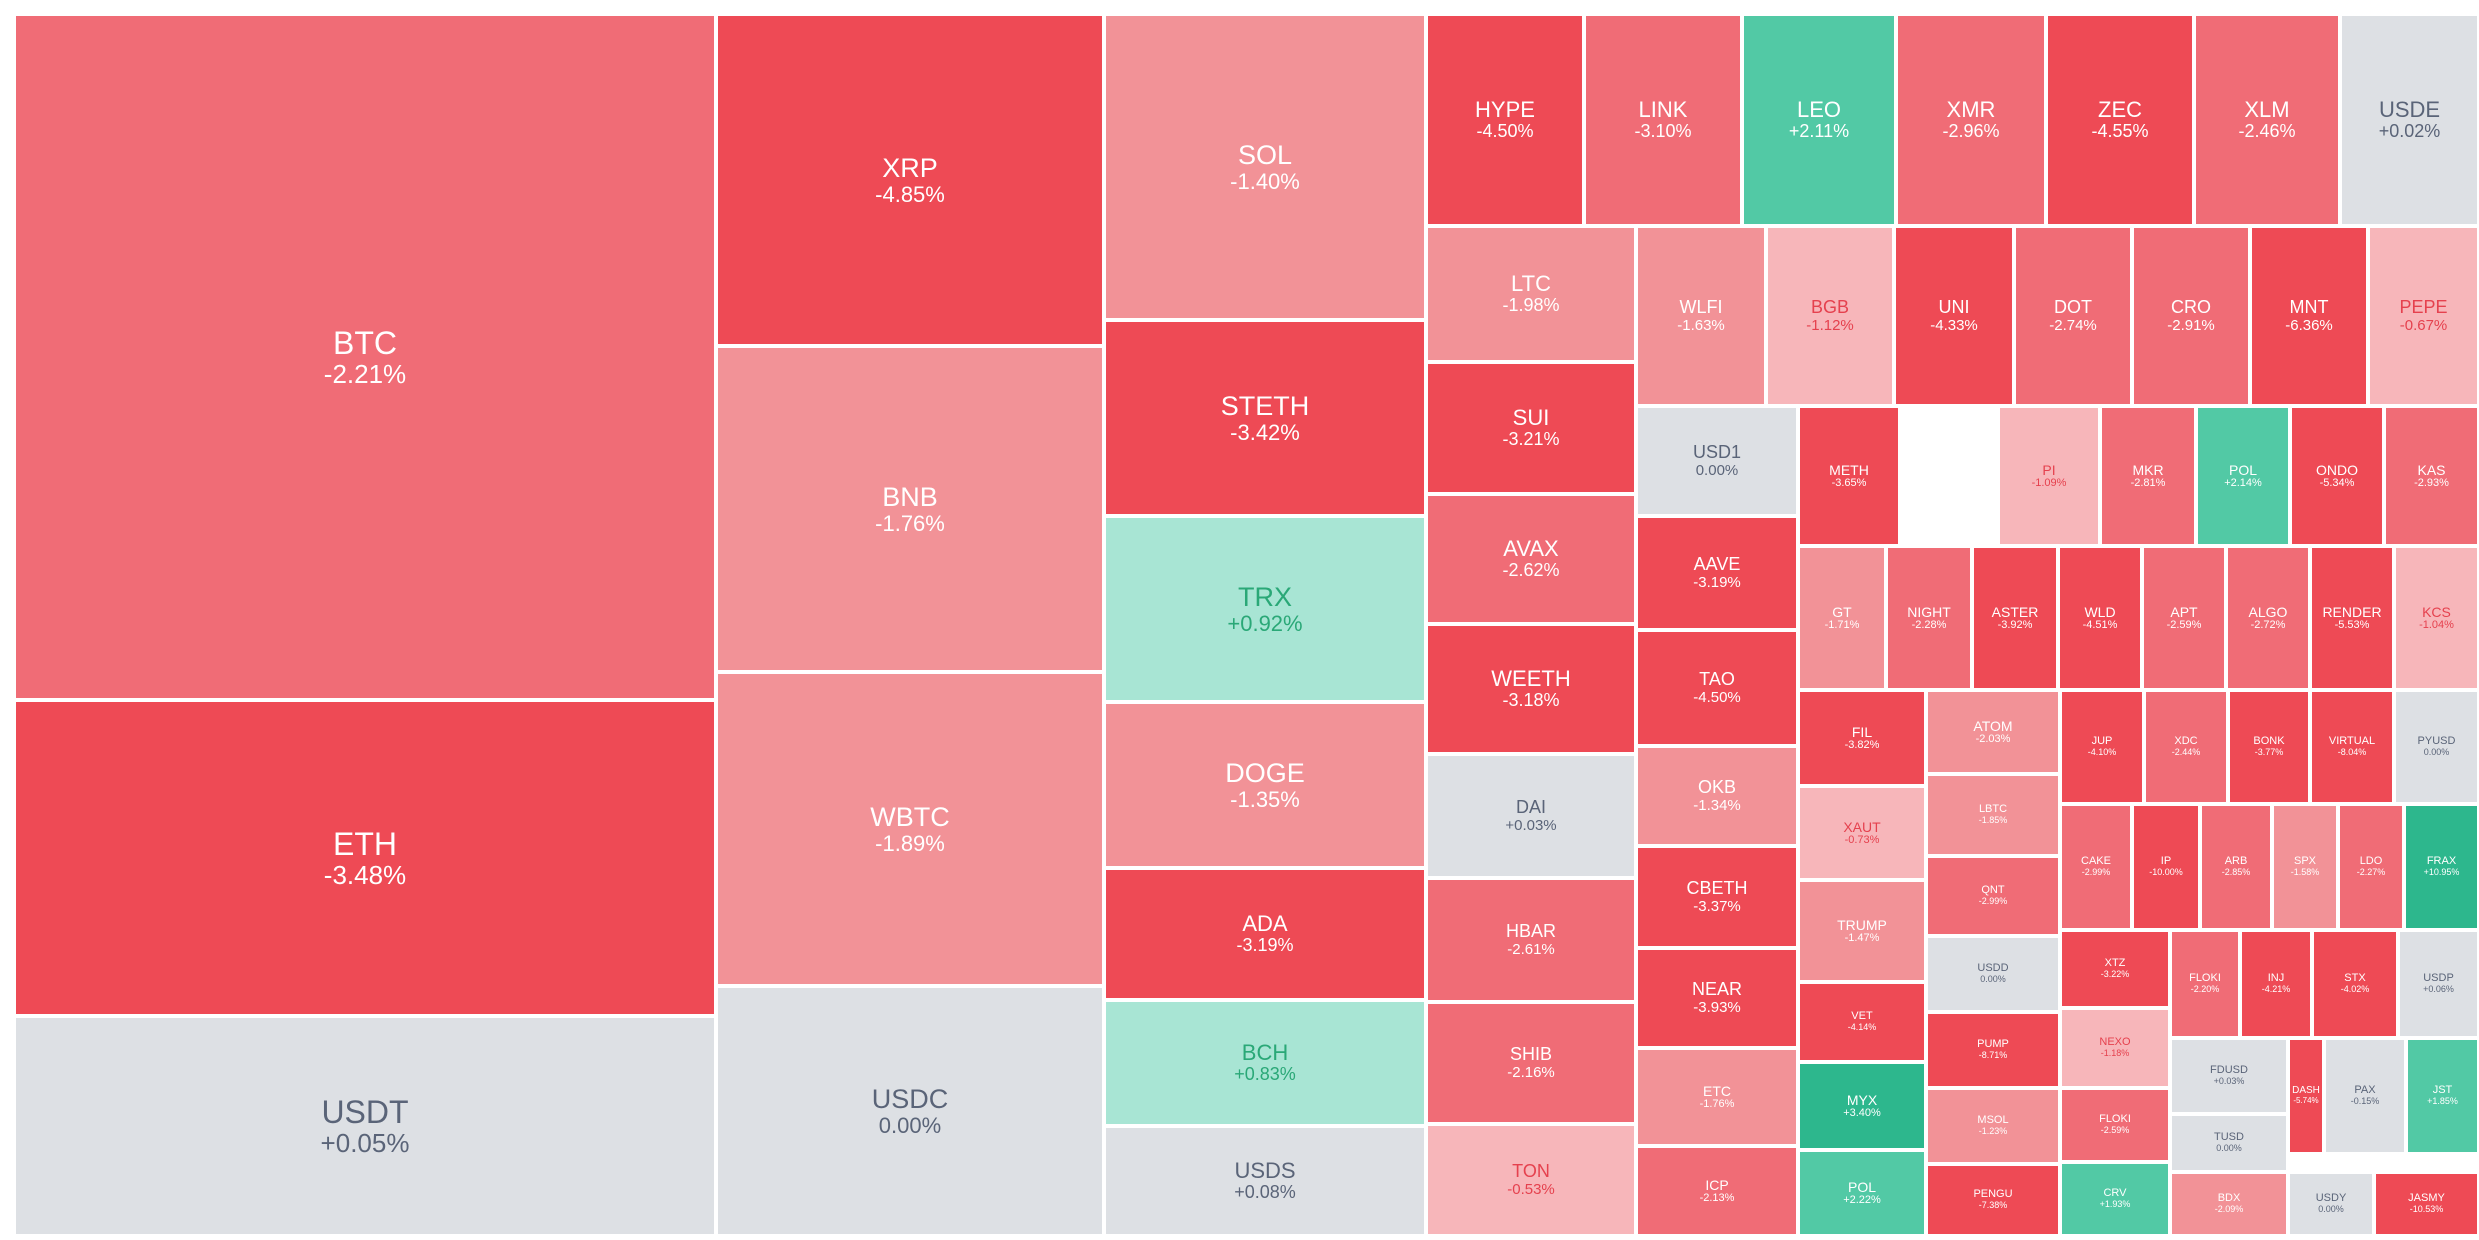 This screenshot has width=2479, height=1240. Describe the element at coordinates (1993, 1200) in the screenshot. I see `treemap-tile-pengu: PENGU -7.38%` at that location.